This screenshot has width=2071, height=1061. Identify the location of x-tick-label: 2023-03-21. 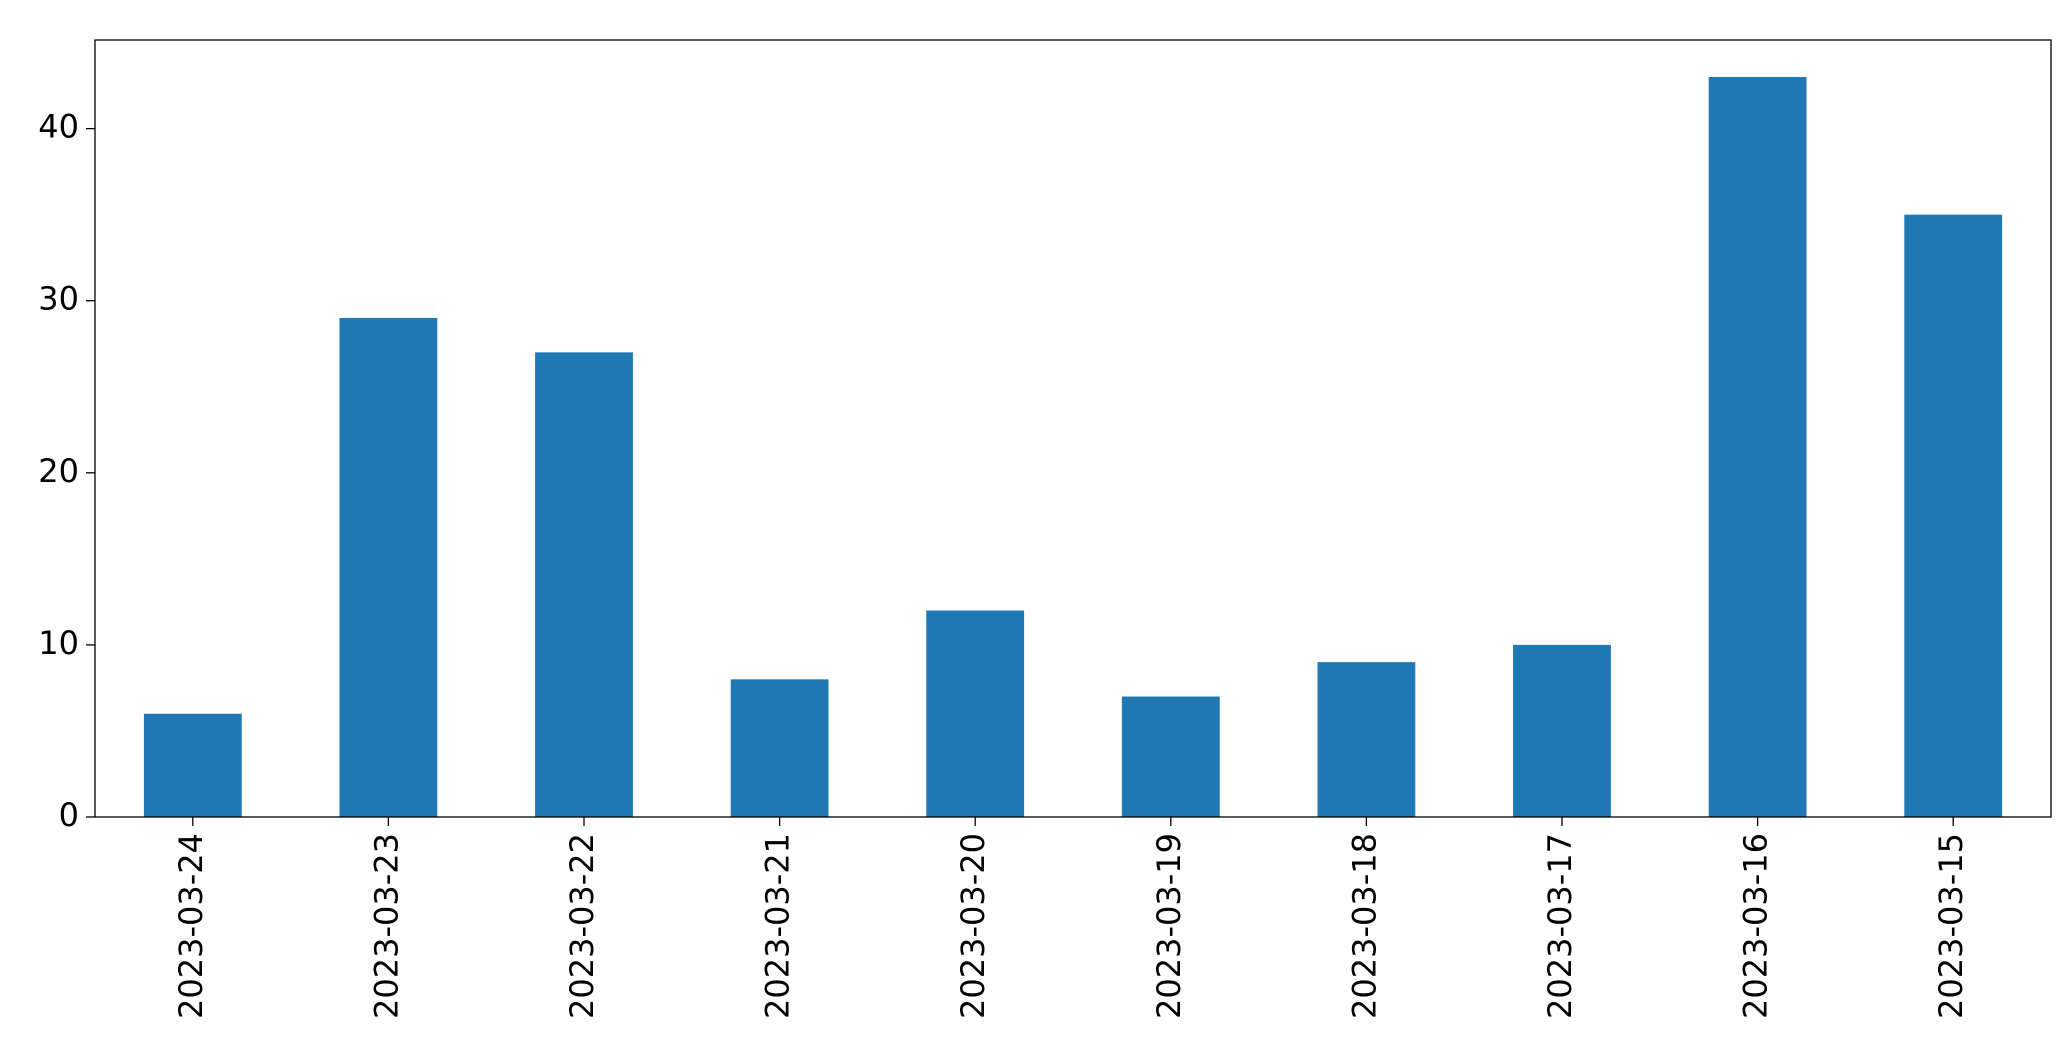
(778, 926).